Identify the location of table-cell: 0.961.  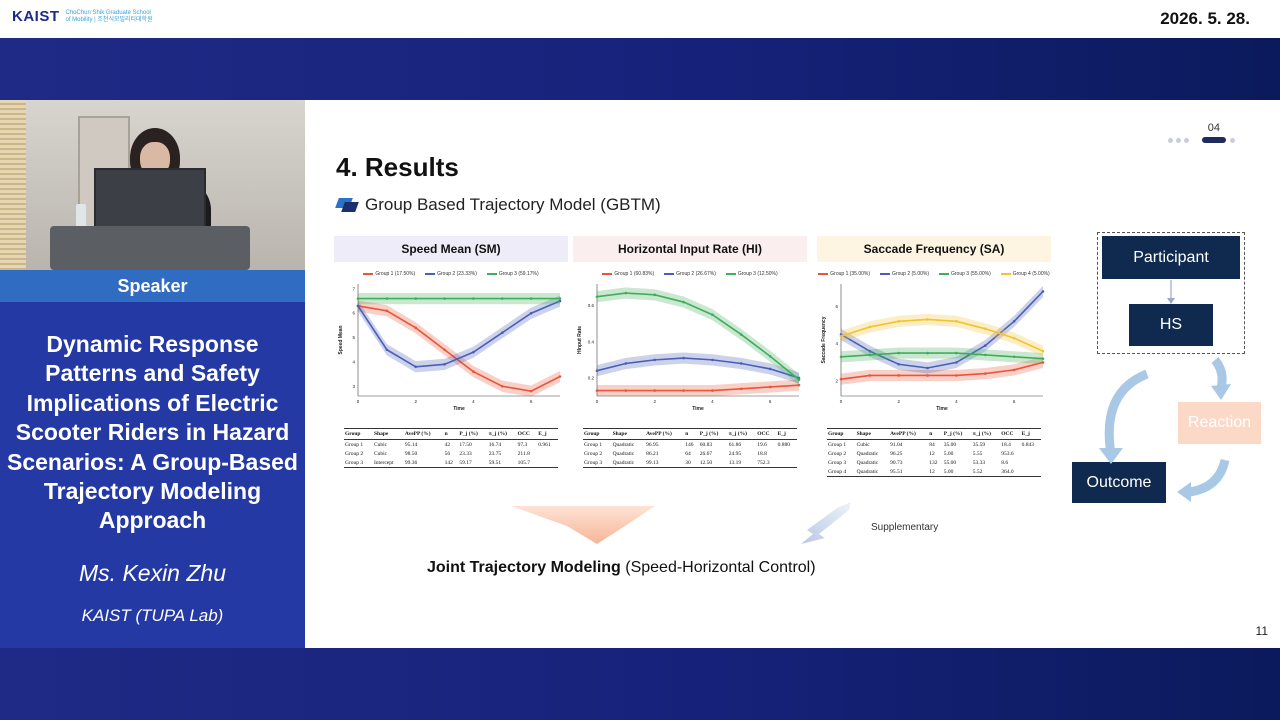
(544, 444).